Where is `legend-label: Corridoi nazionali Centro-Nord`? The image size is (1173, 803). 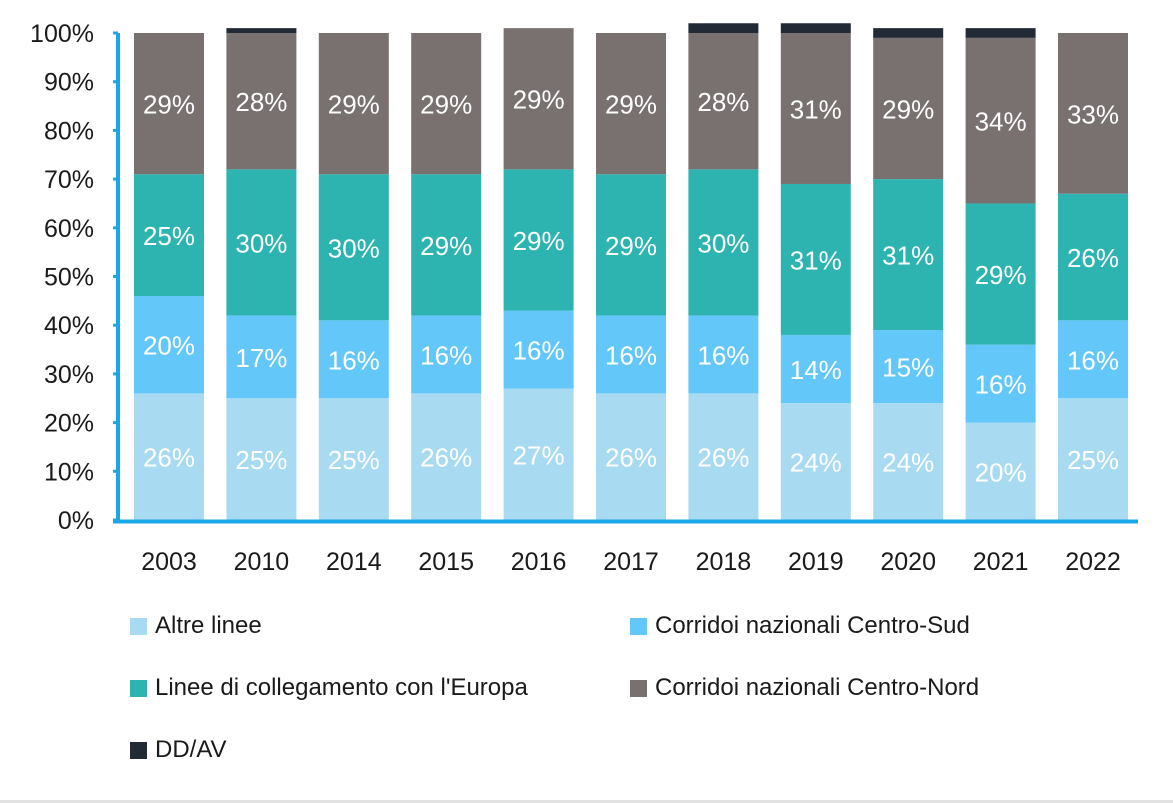 legend-label: Corridoi nazionali Centro-Nord is located at coordinates (817, 687).